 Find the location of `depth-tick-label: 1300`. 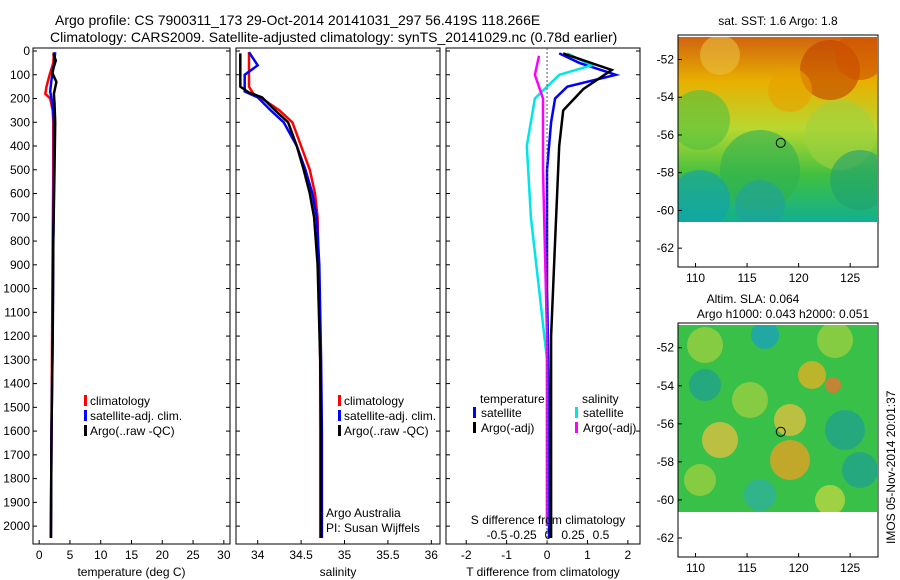

depth-tick-label: 1300 is located at coordinates (16, 360).